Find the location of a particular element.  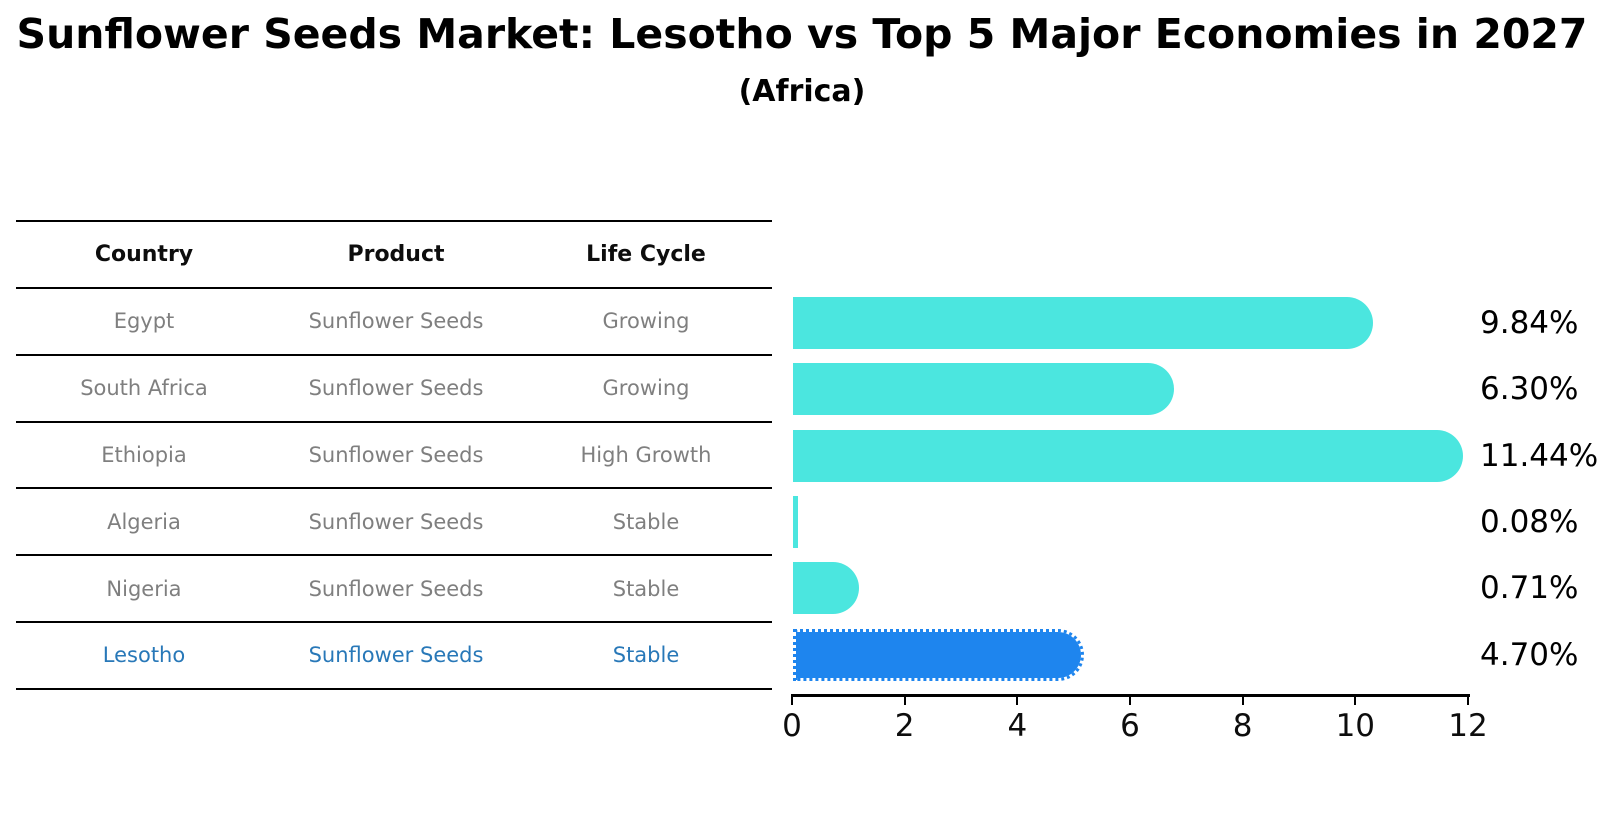

table-cell-country: Lesotho is located at coordinates (144, 655).